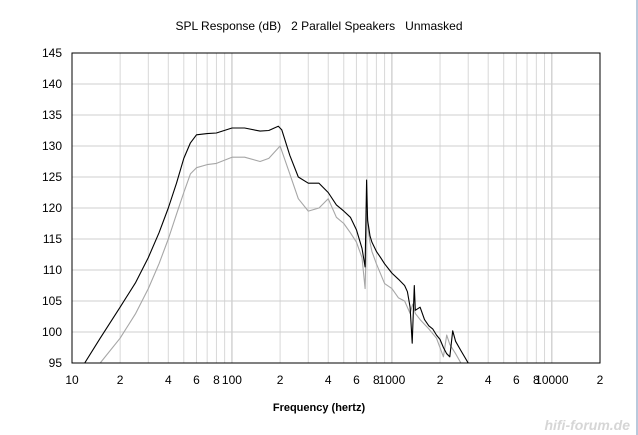 The height and width of the screenshot is (435, 638). What do you see at coordinates (72, 380) in the screenshot?
I see `x-tick-label: 10` at bounding box center [72, 380].